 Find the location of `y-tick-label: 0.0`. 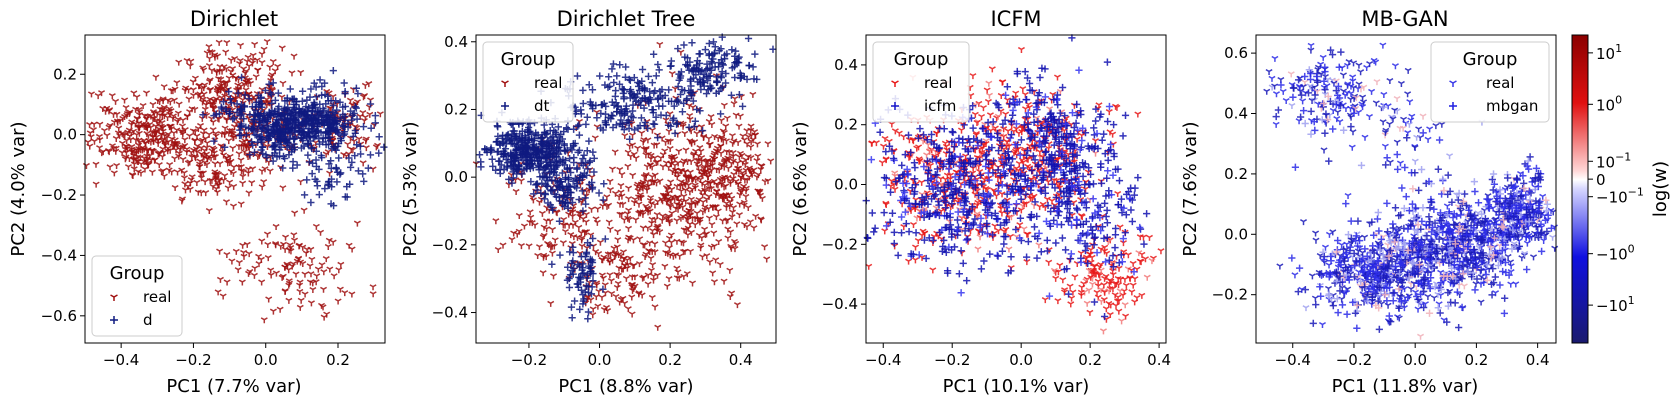

y-tick-label: 0.0 is located at coordinates (456, 177).